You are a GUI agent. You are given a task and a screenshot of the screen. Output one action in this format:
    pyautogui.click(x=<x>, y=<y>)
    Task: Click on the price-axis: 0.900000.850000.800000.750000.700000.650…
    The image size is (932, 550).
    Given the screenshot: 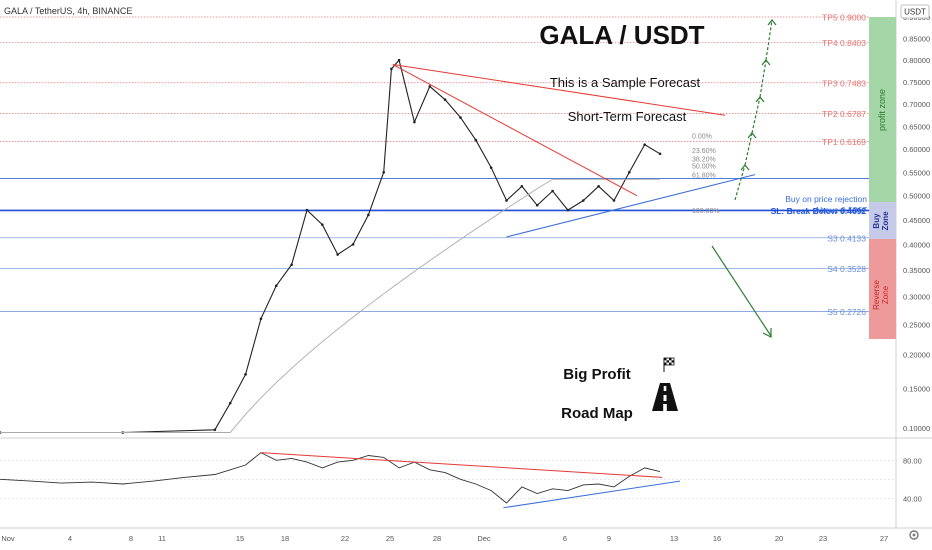 What is the action you would take?
    pyautogui.click(x=916, y=223)
    